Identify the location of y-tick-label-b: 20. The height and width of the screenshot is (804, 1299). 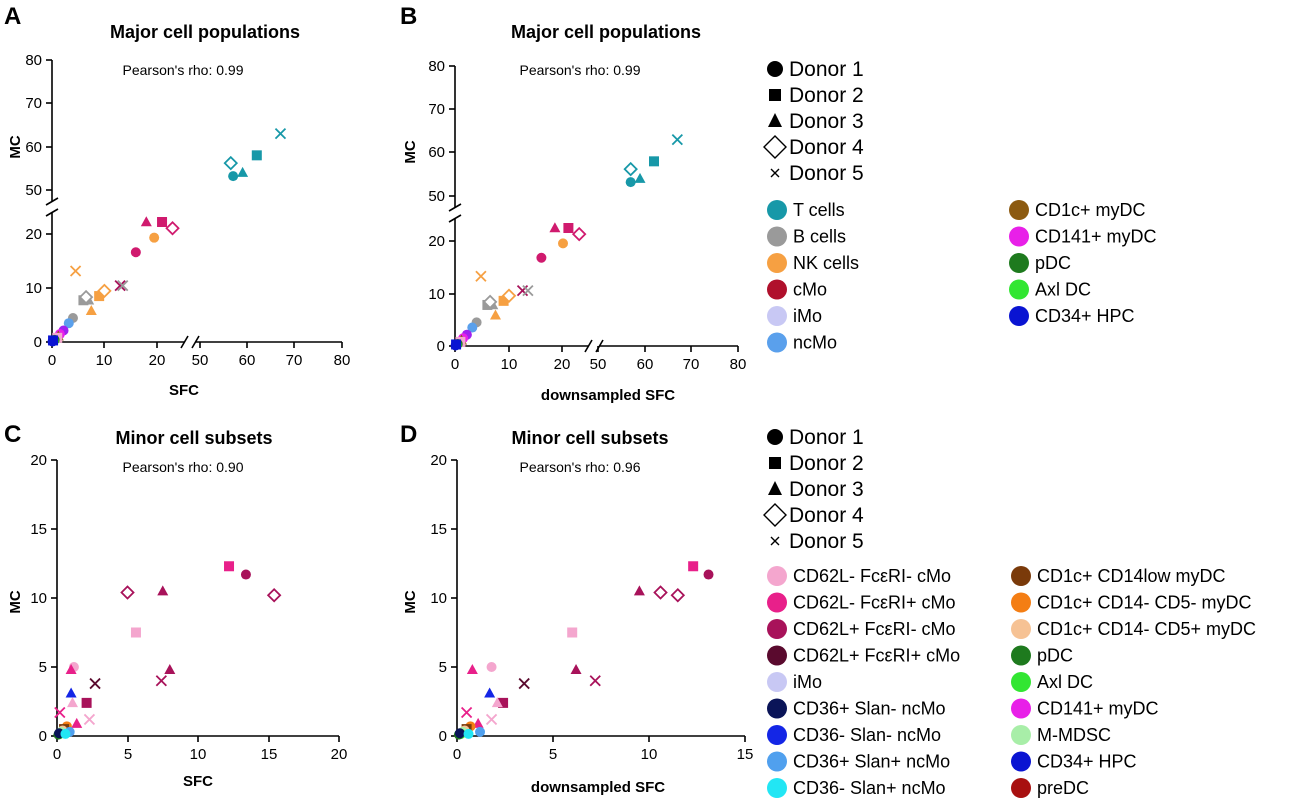
(436, 241).